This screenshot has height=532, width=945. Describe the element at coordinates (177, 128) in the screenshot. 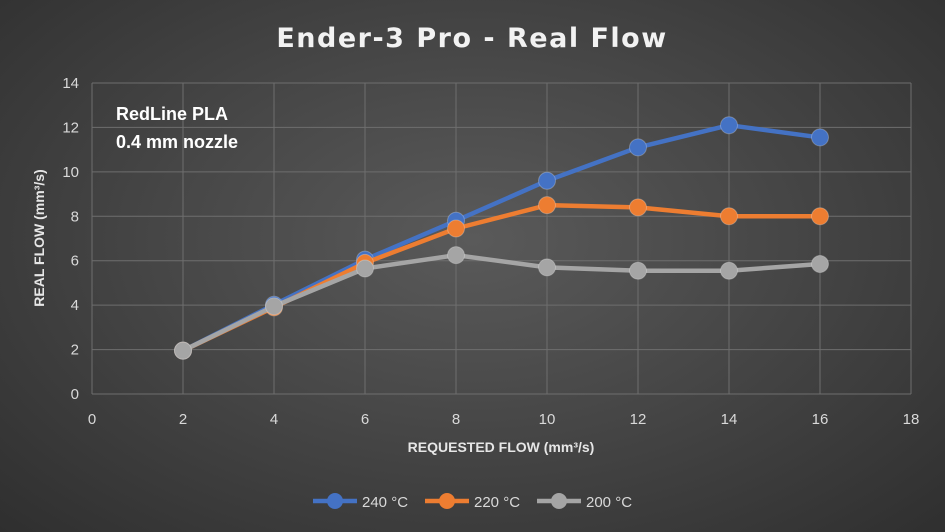

I see `annotation: RedLine PLA 0.4 mm nozzle` at that location.